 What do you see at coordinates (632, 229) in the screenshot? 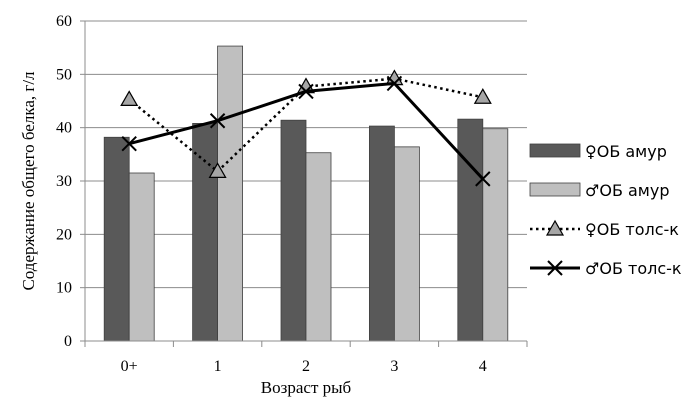
I see `legend-label: ♀ОБ толс-к` at bounding box center [632, 229].